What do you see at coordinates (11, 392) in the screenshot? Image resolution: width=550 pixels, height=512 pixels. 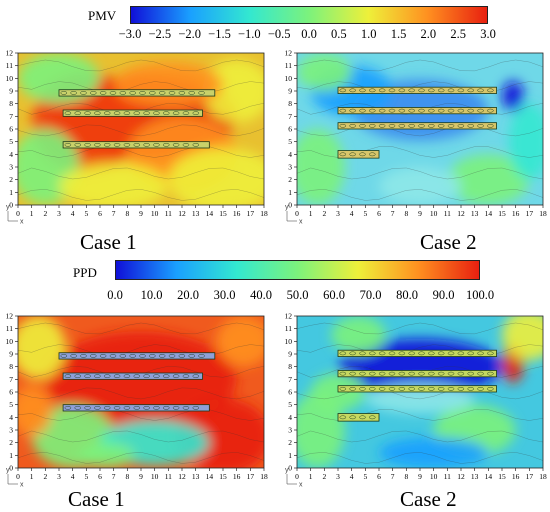 I see `y-tick-label: 6` at bounding box center [11, 392].